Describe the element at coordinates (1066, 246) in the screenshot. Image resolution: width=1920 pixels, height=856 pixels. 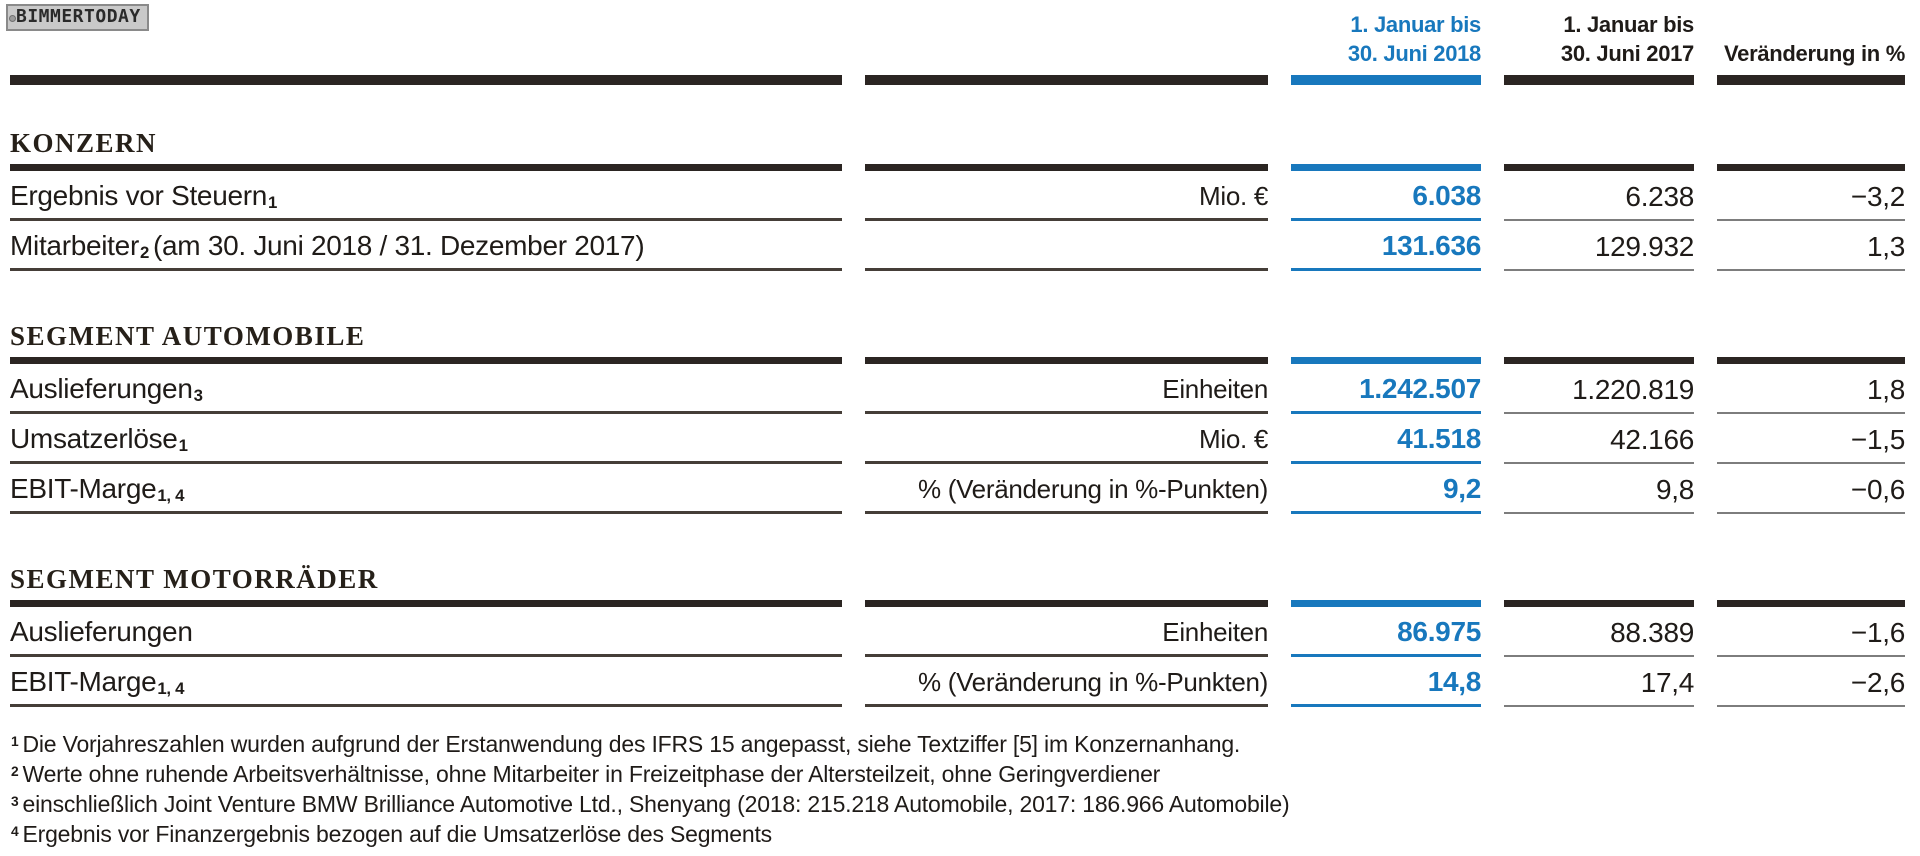
I see `row-unit` at that location.